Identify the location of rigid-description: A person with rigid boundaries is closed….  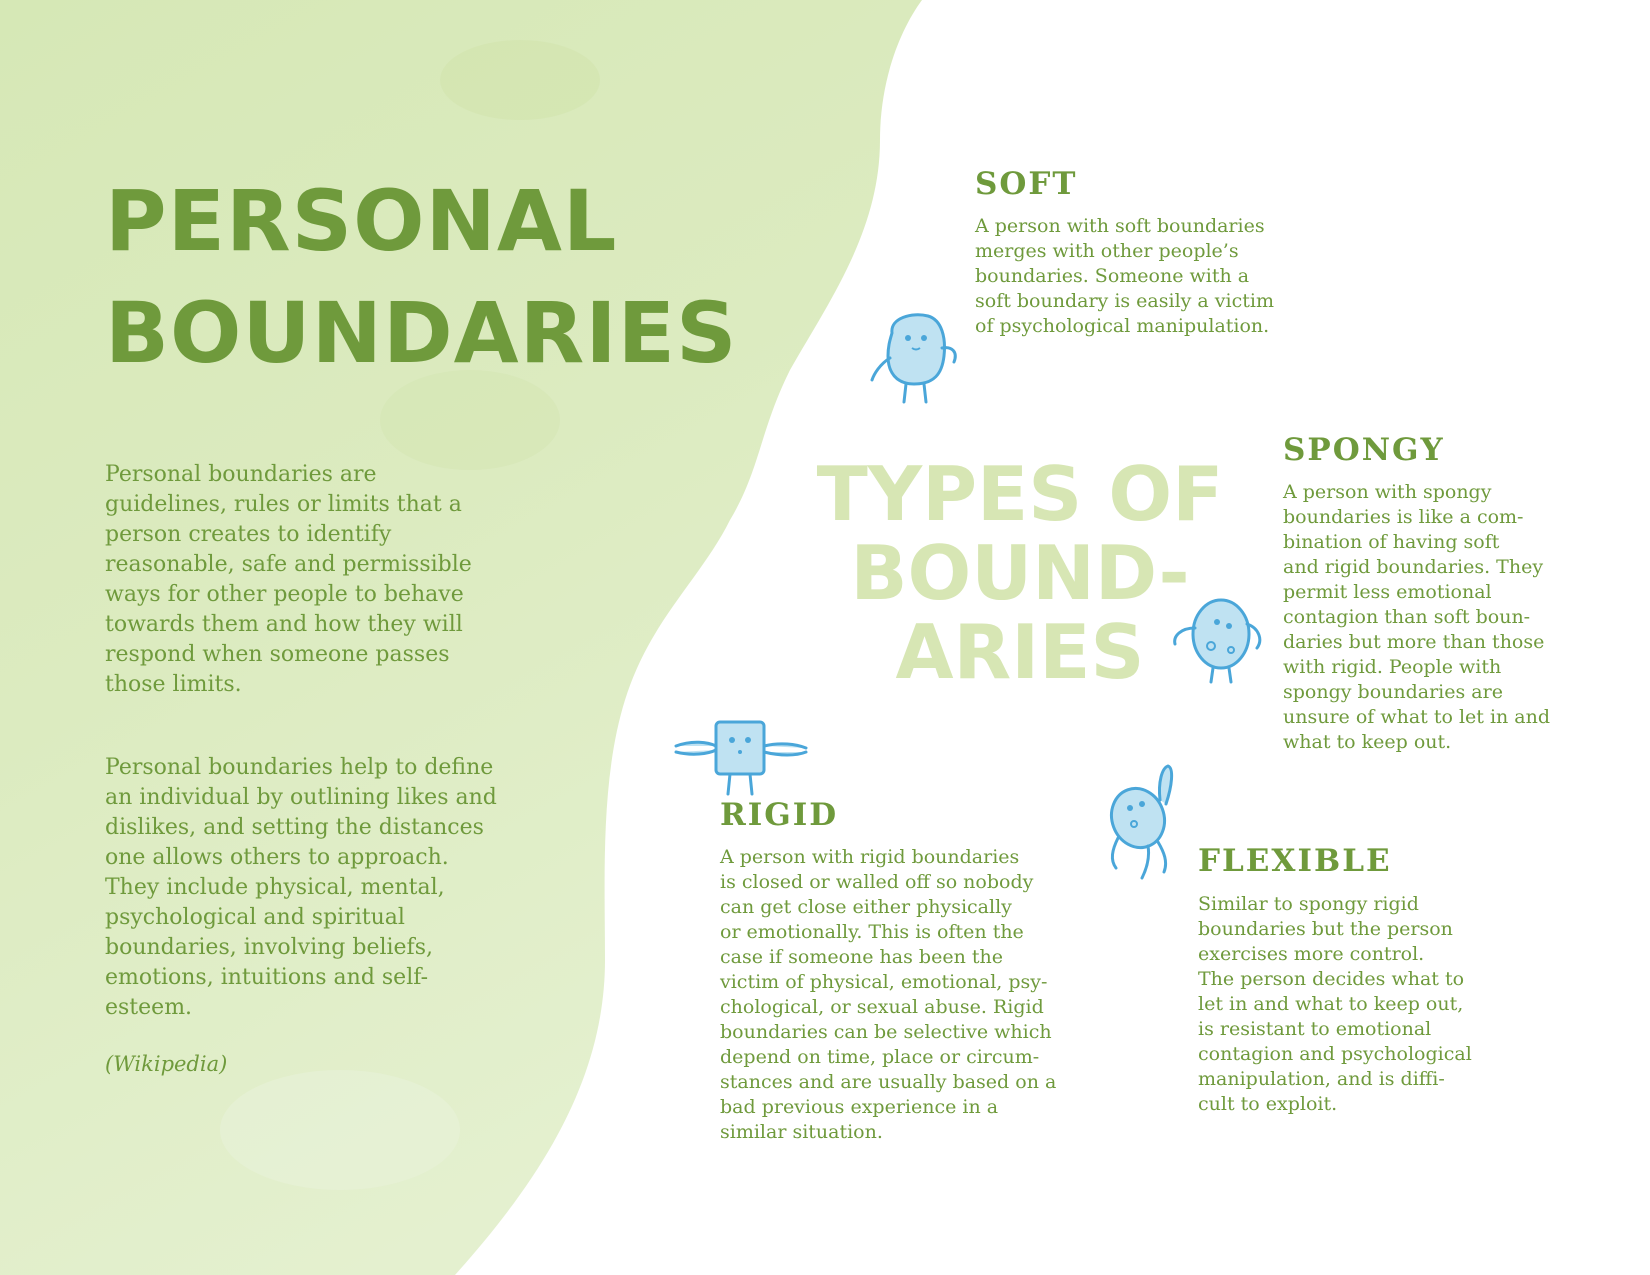
(888, 994).